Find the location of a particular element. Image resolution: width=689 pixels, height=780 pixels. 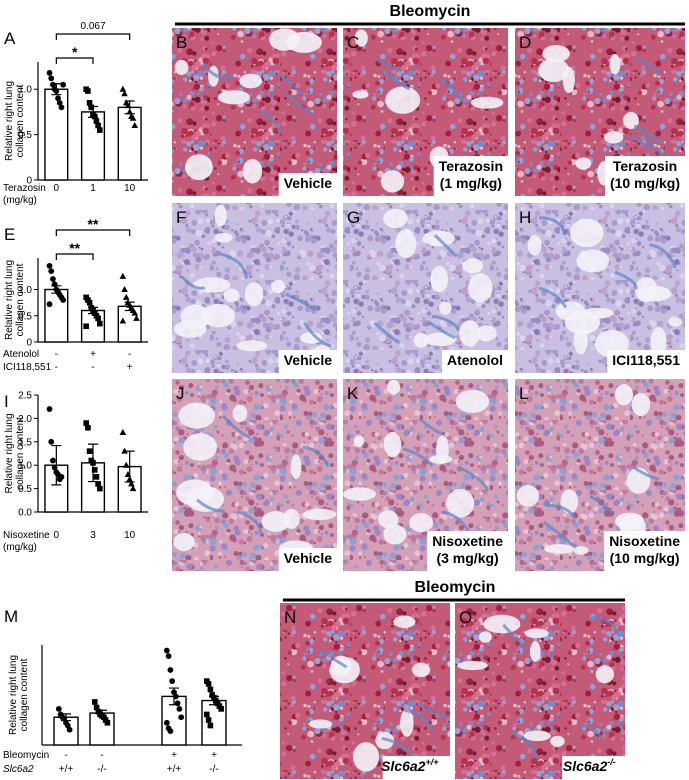

micrograph: D Terazosin (10 mg/kg) is located at coordinates (600, 112).